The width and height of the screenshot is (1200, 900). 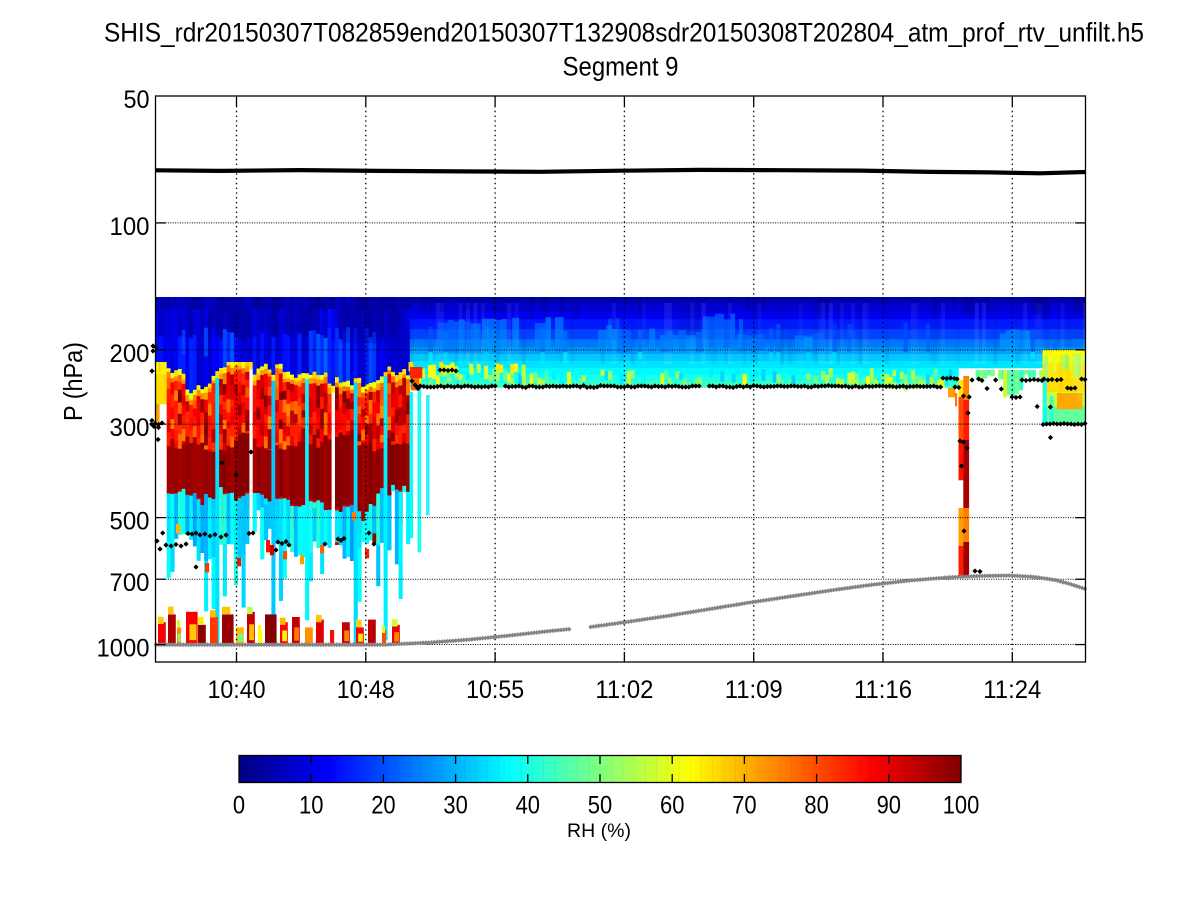 What do you see at coordinates (744, 806) in the screenshot?
I see `svg-text: 70` at bounding box center [744, 806].